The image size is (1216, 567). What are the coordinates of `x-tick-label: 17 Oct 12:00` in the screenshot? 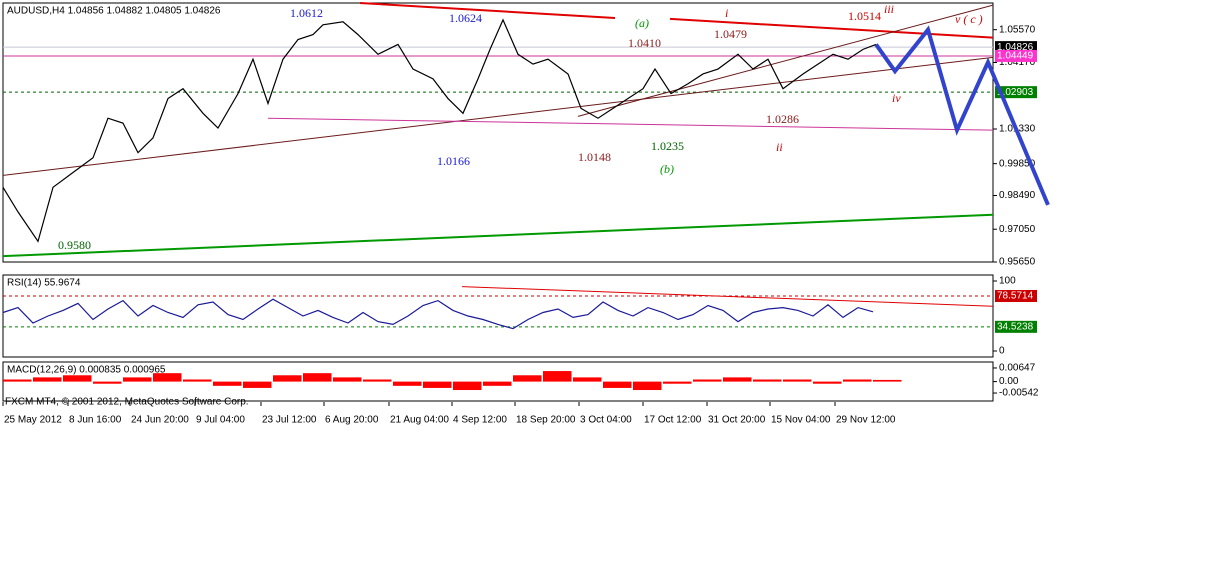 It's located at (673, 420).